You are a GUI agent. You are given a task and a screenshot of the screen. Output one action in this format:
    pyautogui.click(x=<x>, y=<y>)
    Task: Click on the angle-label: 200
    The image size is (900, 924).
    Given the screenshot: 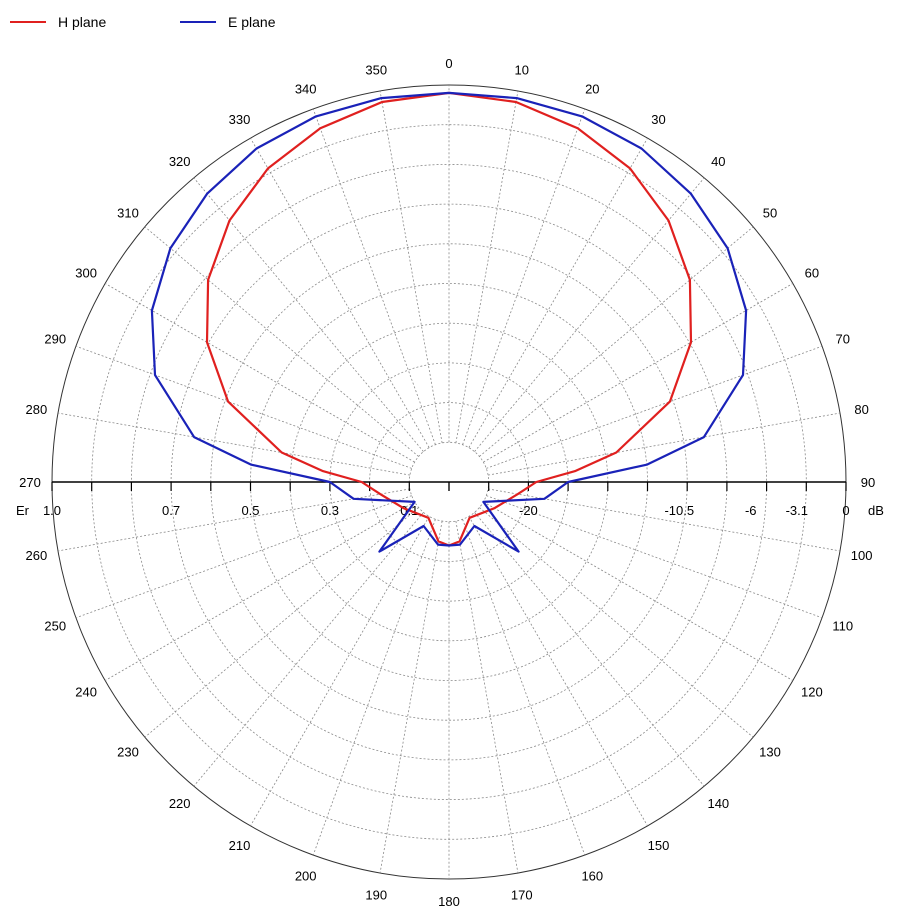 What is the action you would take?
    pyautogui.click(x=306, y=876)
    